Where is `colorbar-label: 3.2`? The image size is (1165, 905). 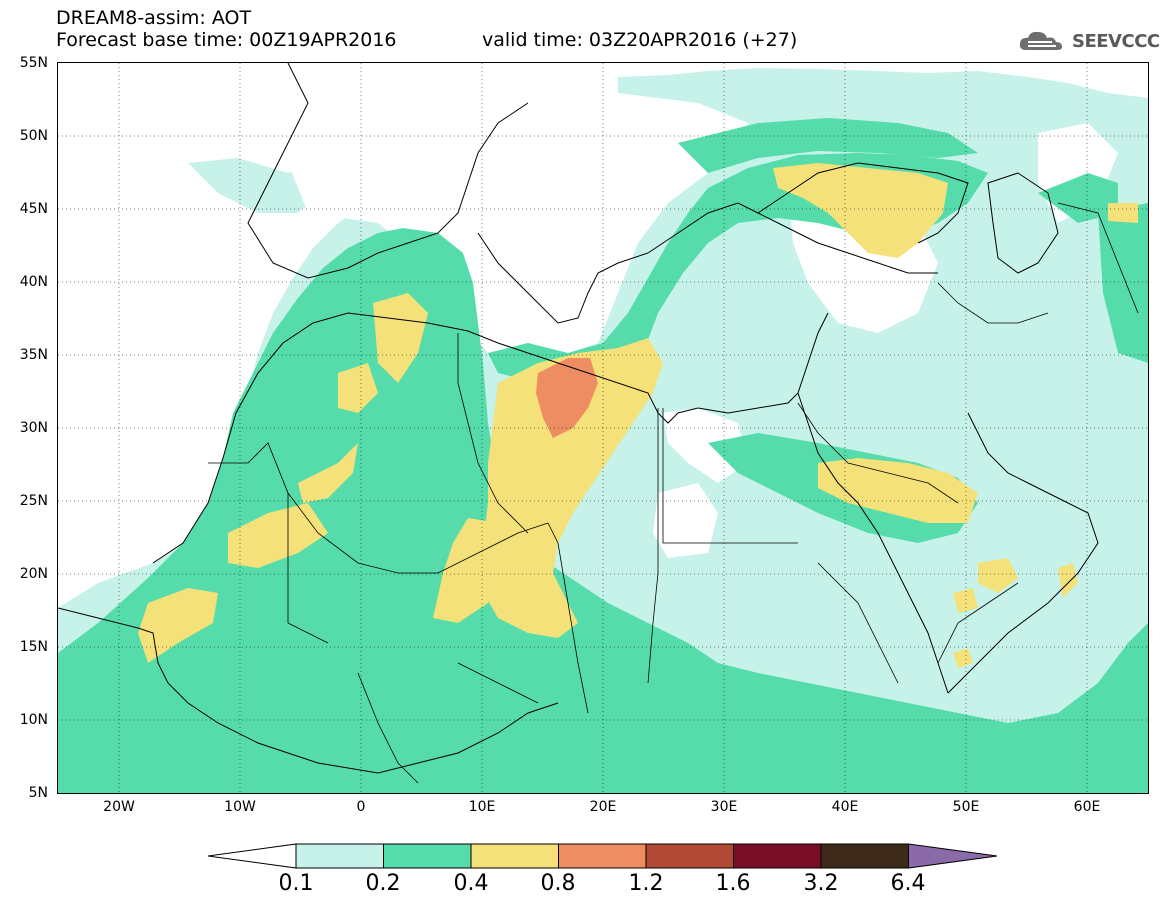 colorbar-label: 3.2 is located at coordinates (821, 883).